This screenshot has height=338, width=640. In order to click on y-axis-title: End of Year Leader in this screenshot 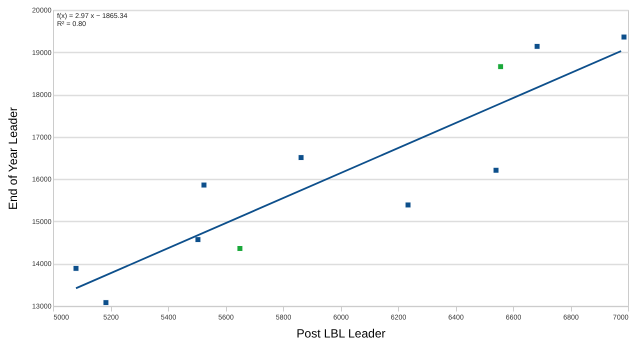, I will do `click(13, 158)`.